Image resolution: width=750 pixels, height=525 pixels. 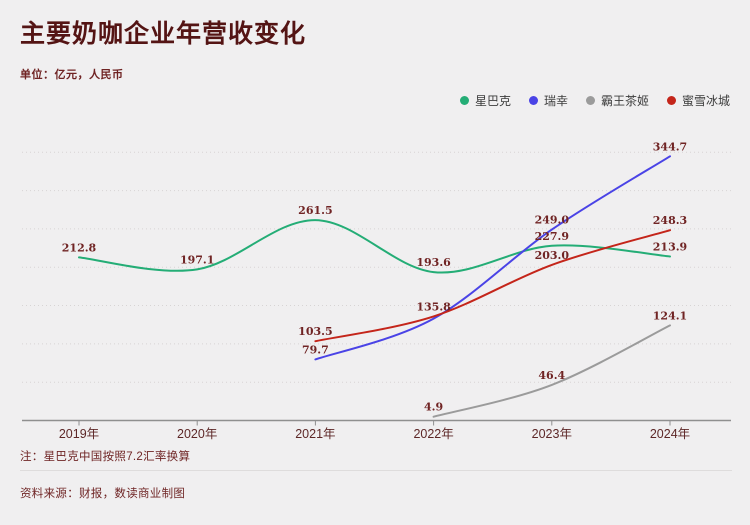 I want to click on legend: 星巴克 瑞幸 霸王茶姬 蜜雪冰城, so click(x=594, y=100).